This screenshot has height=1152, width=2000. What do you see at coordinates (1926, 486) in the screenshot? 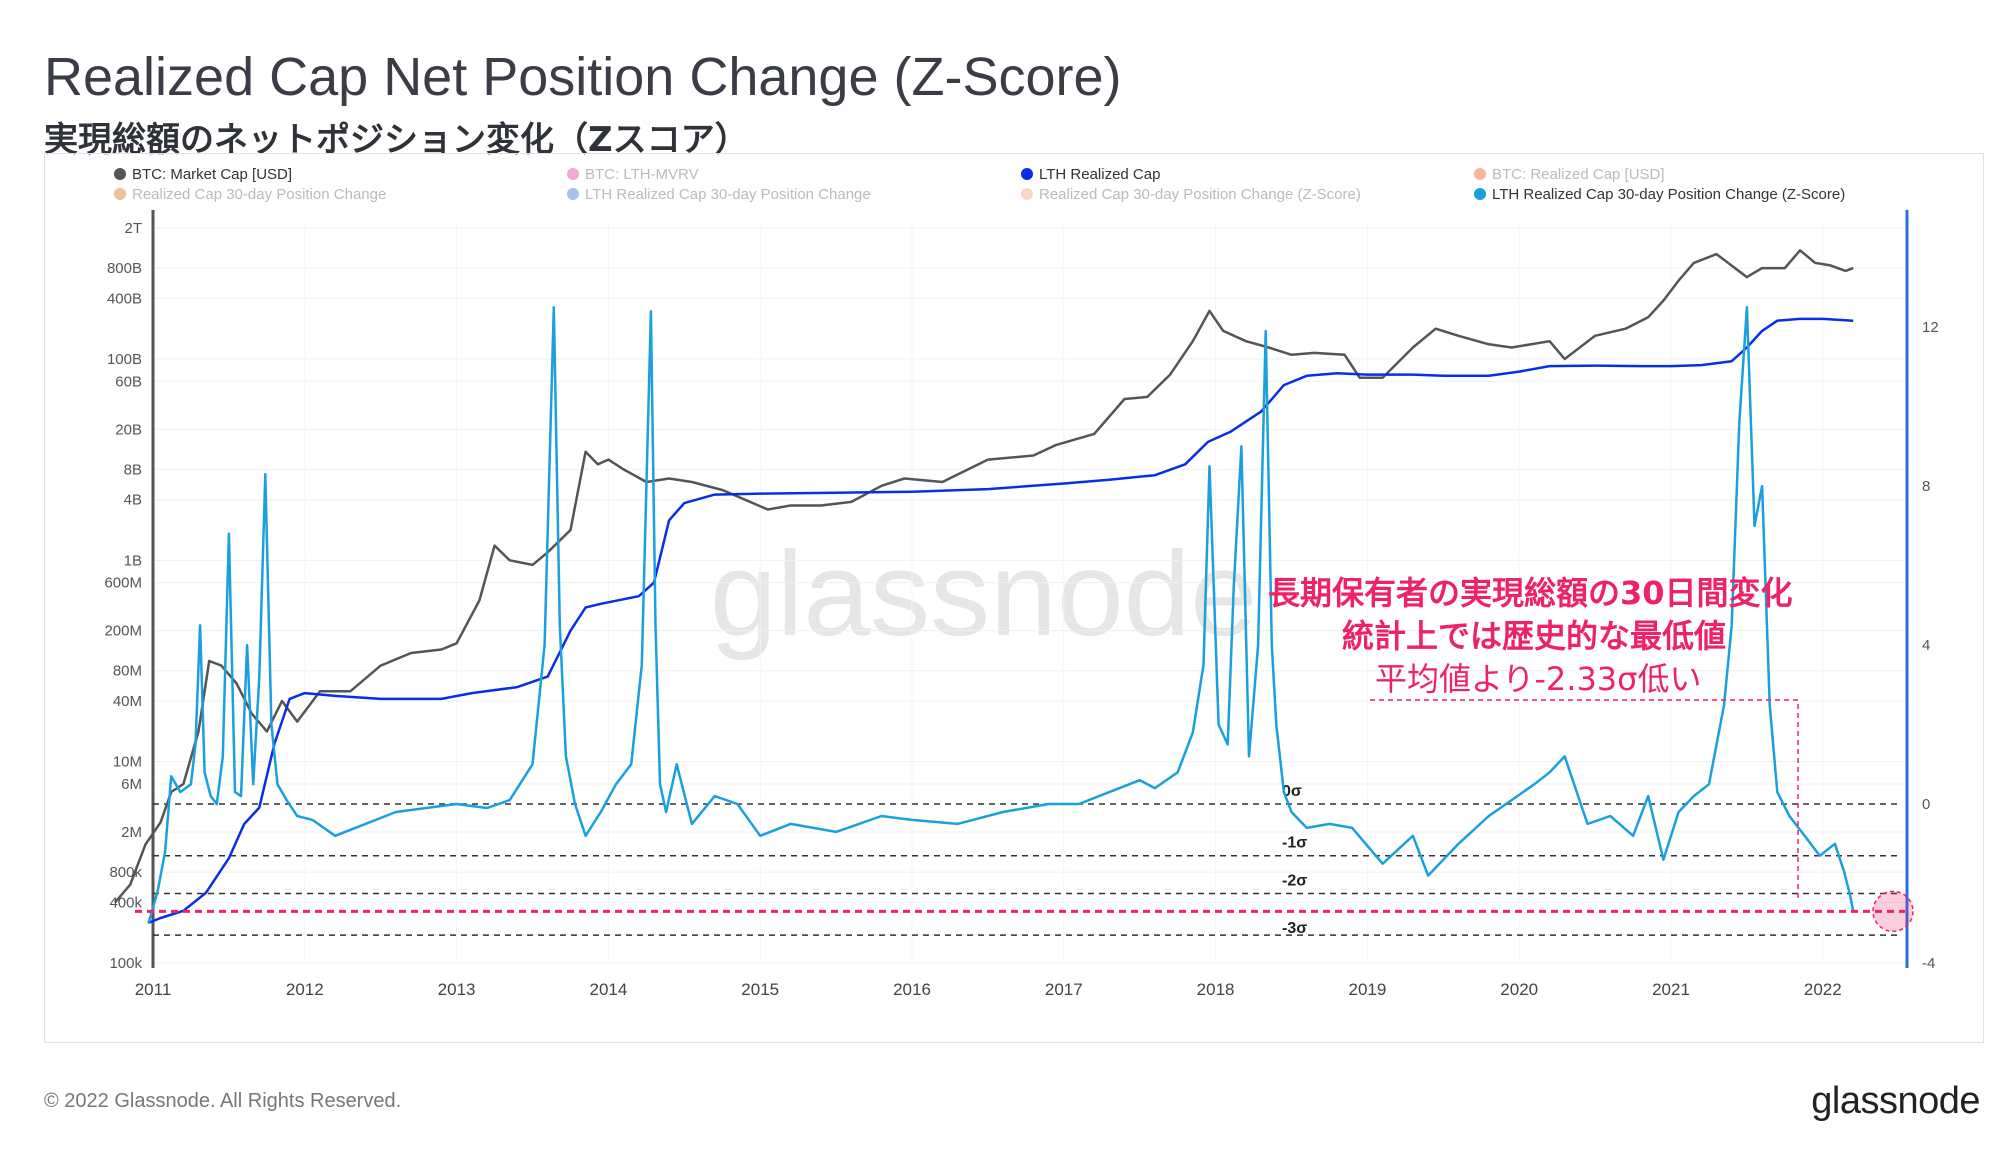
I see `y-right-tick-label: 8` at bounding box center [1926, 486].